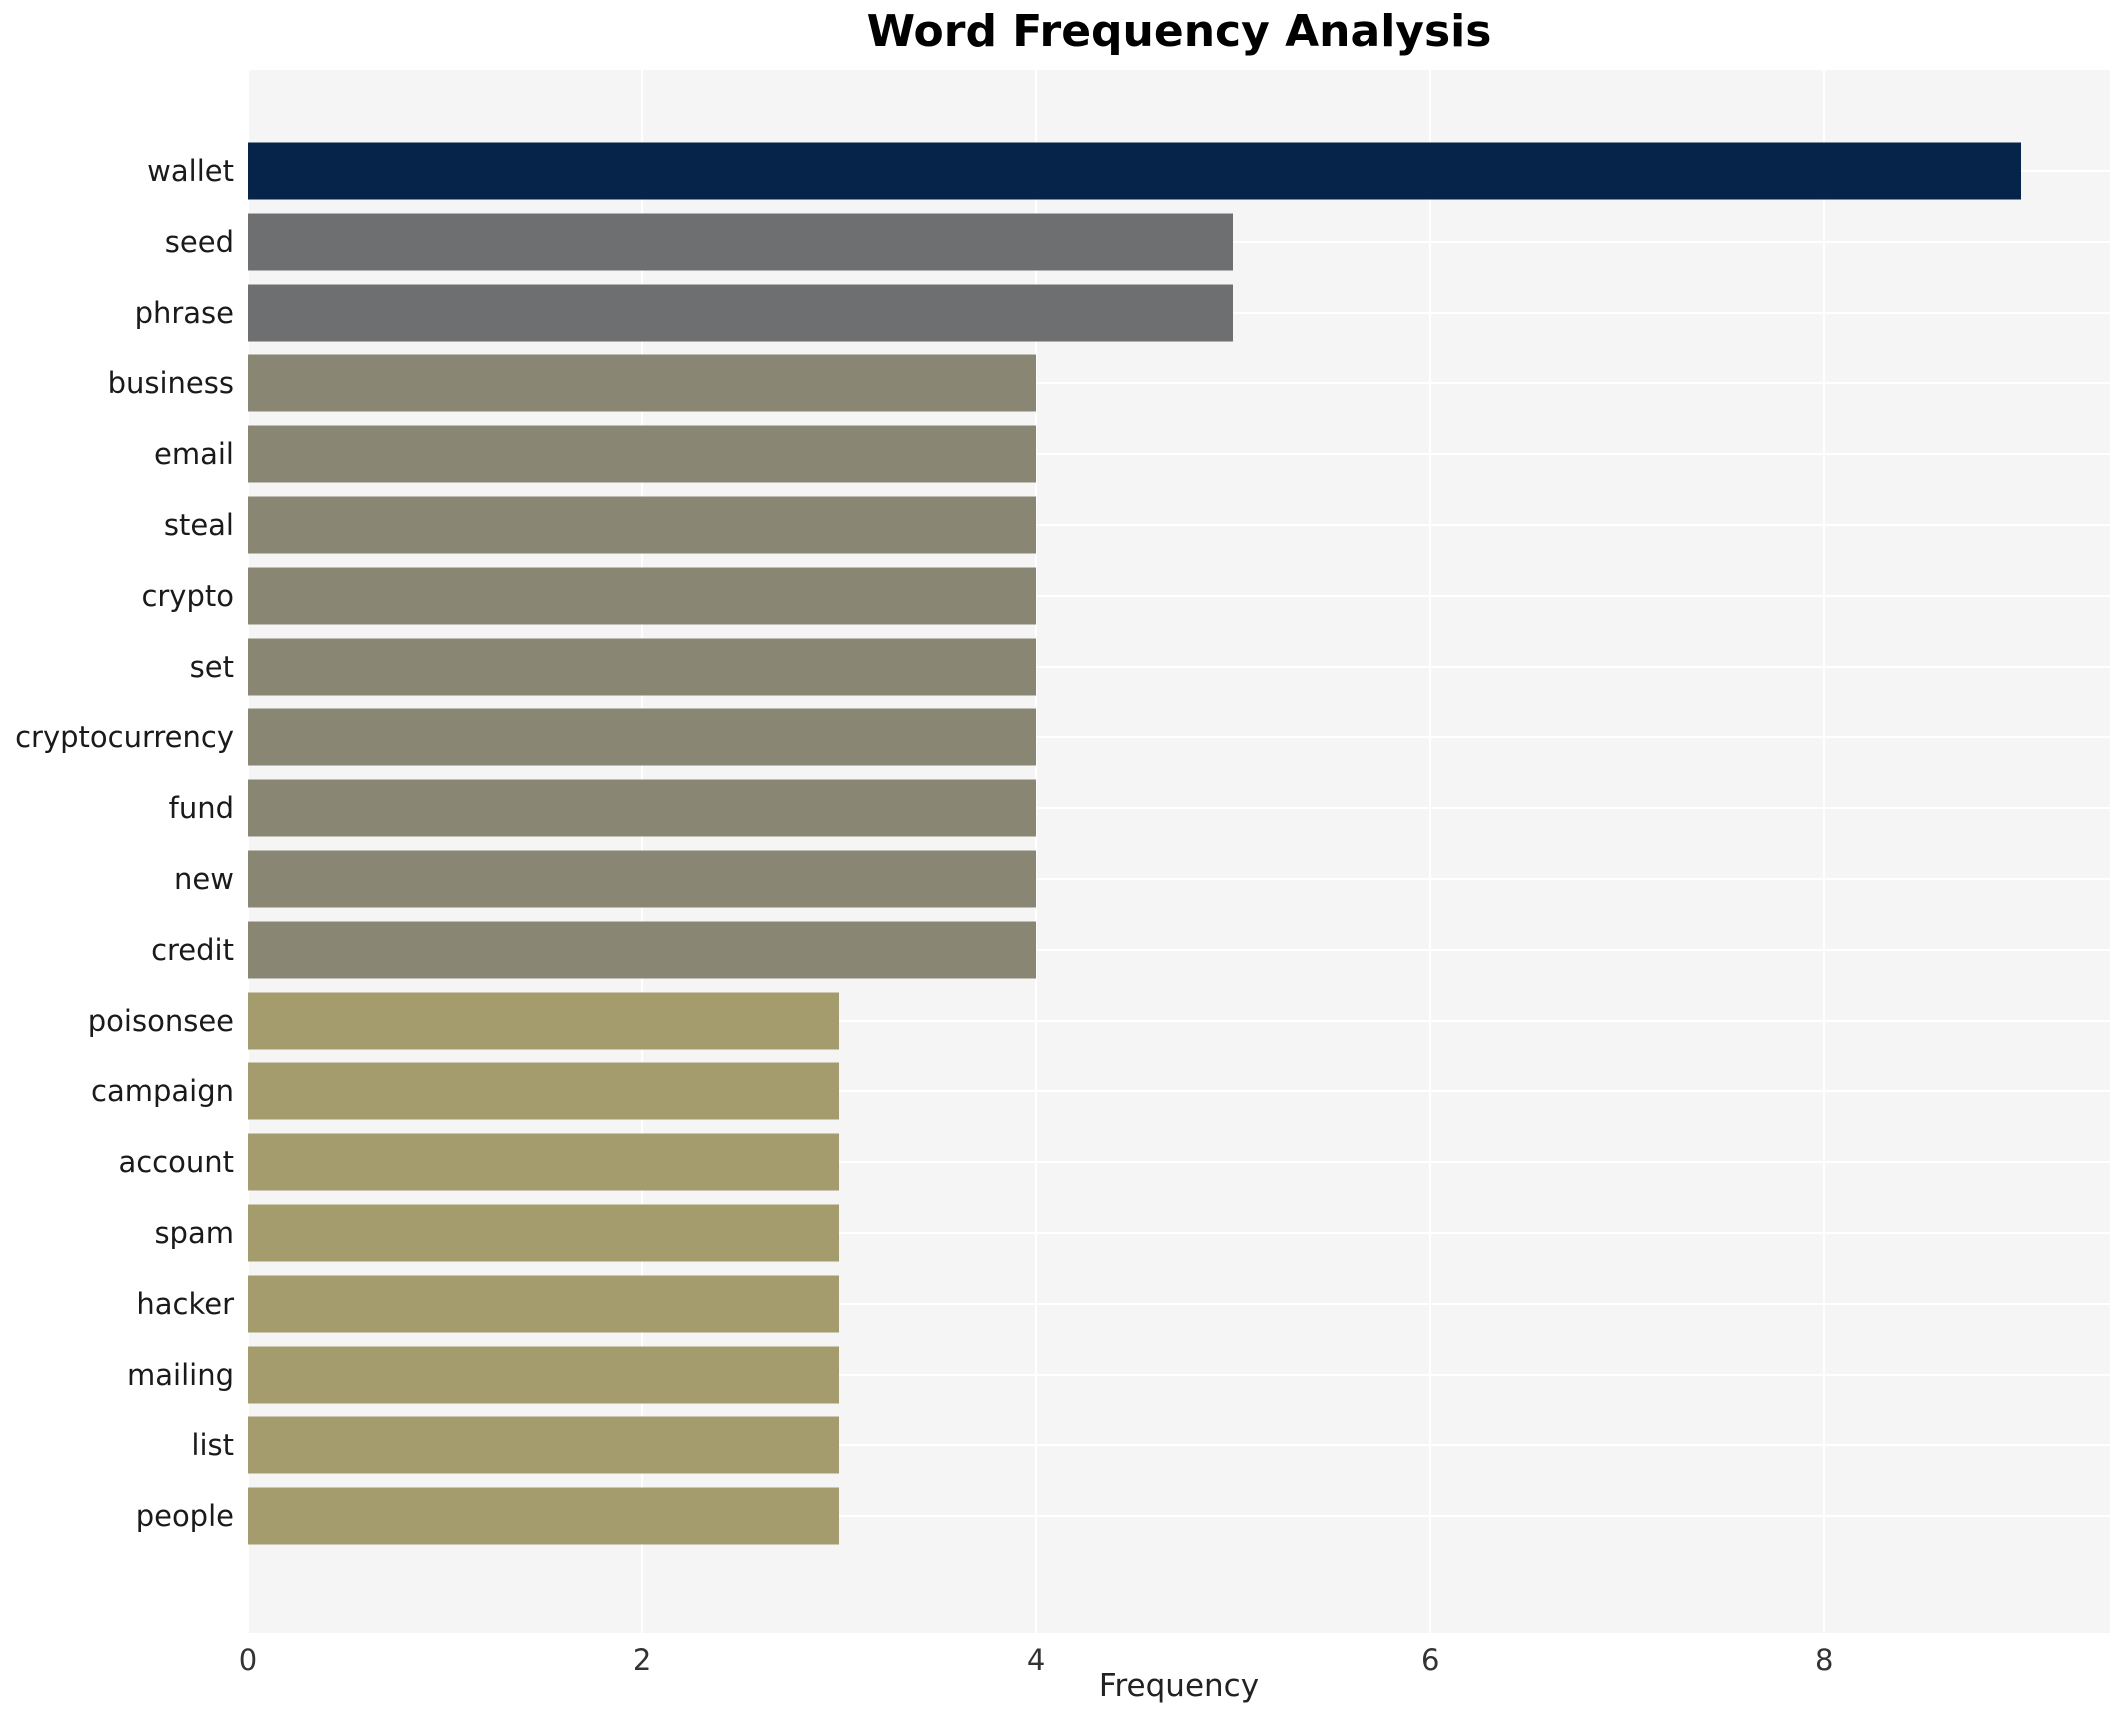  I want to click on x-axis-label: Frequency, so click(1179, 1686).